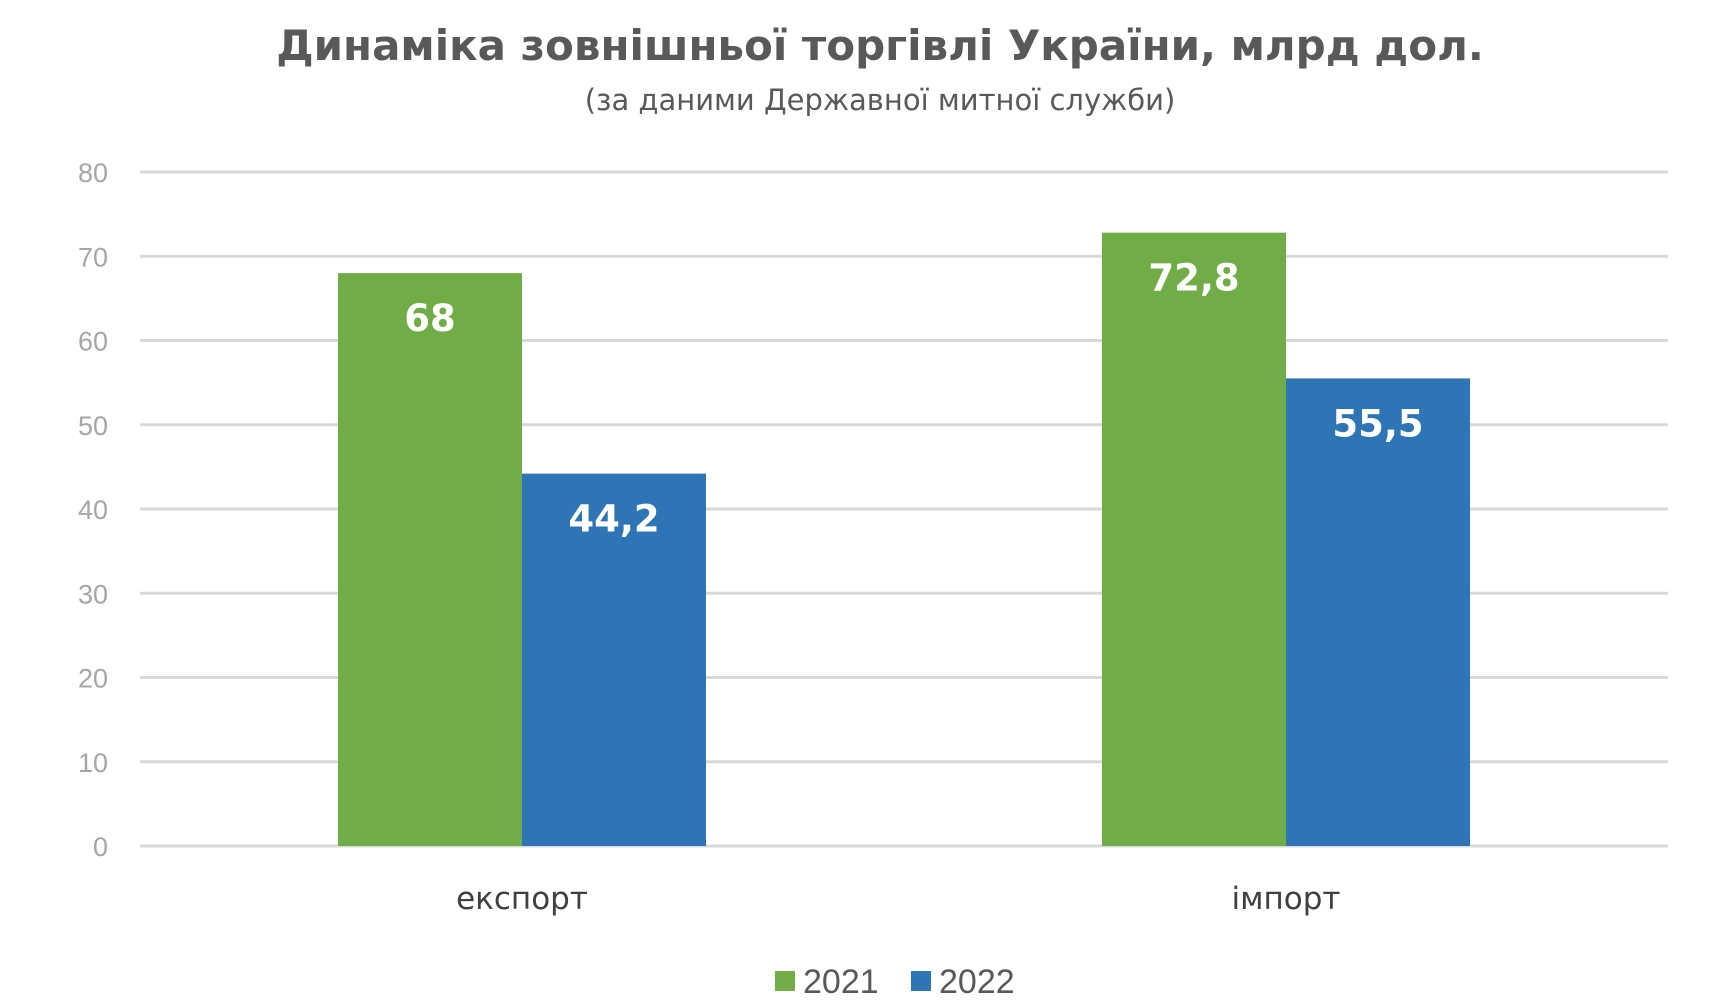  What do you see at coordinates (785, 981) in the screenshot?
I see `legend-swatch-2021` at bounding box center [785, 981].